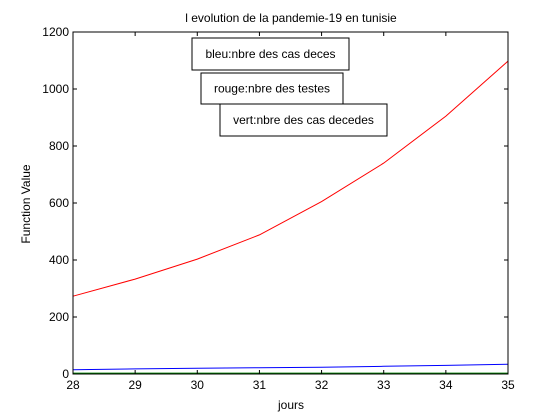 The height and width of the screenshot is (420, 560). Describe the element at coordinates (446, 385) in the screenshot. I see `x-tick-label: 34` at that location.